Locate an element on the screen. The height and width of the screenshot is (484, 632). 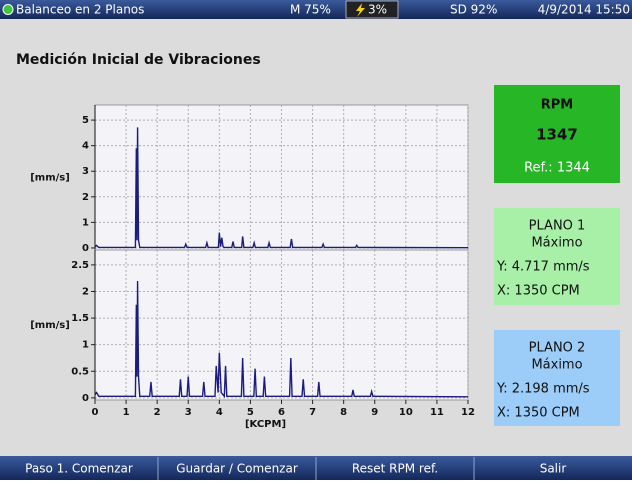
x-tick-label: 10 is located at coordinates (406, 412).